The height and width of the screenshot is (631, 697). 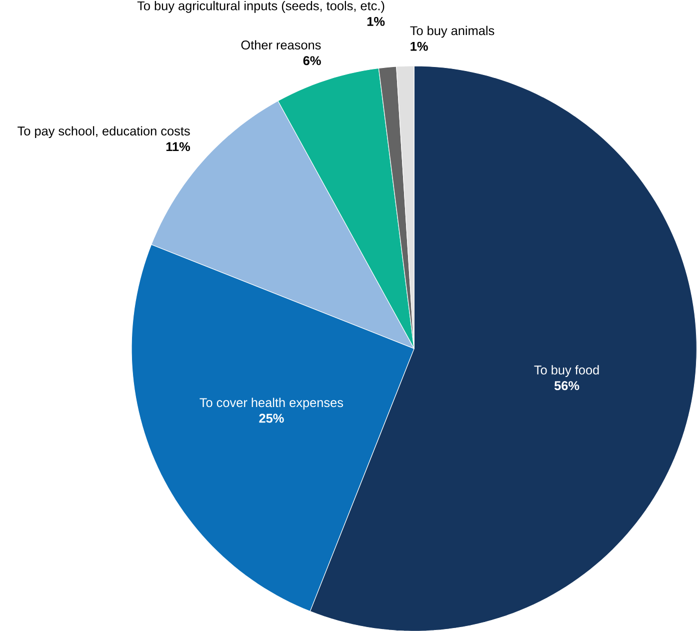 What do you see at coordinates (260, 6) in the screenshot?
I see `slice-label: To buy agricultural inputs (seeds, tools, etc.)` at bounding box center [260, 6].